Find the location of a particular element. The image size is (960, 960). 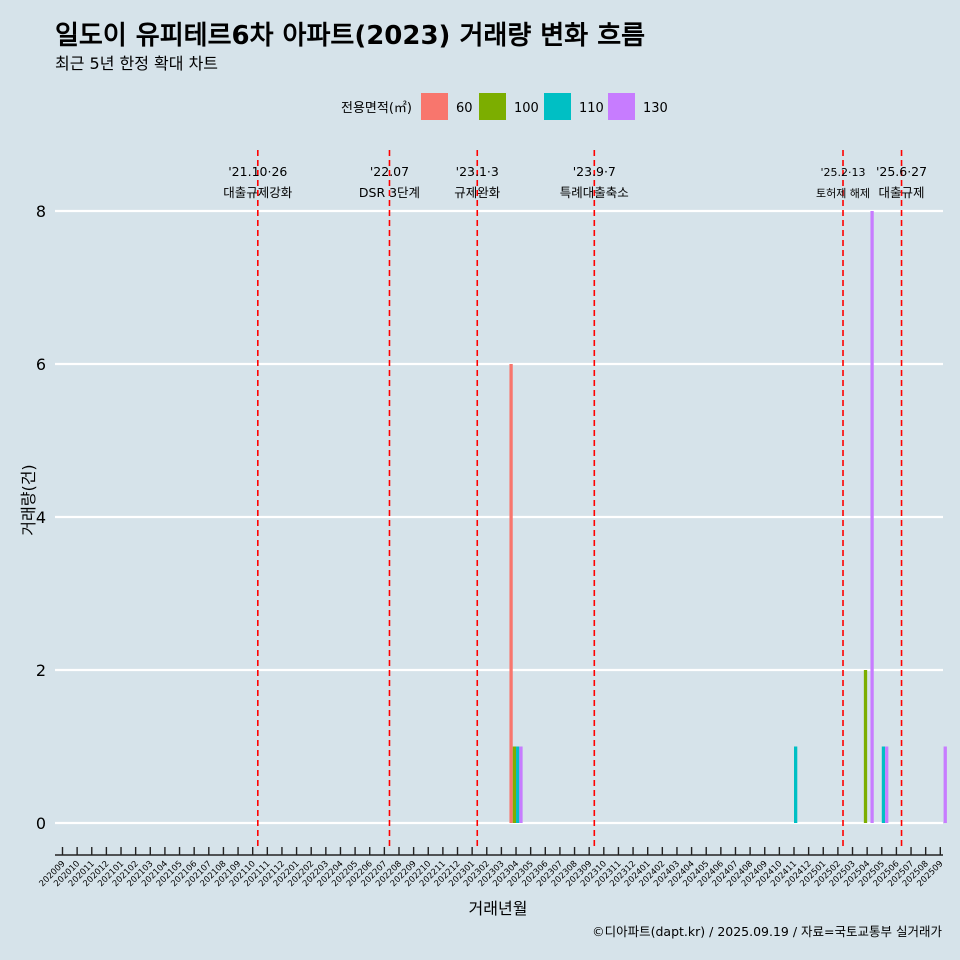

event-date: '22.07 is located at coordinates (389, 171).